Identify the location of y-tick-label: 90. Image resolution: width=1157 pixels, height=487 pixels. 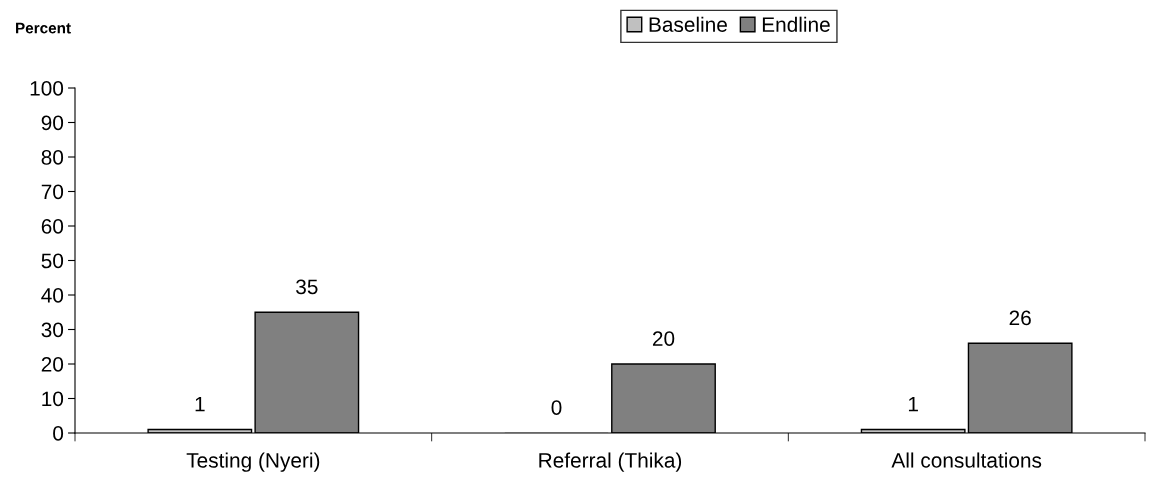
(52, 123).